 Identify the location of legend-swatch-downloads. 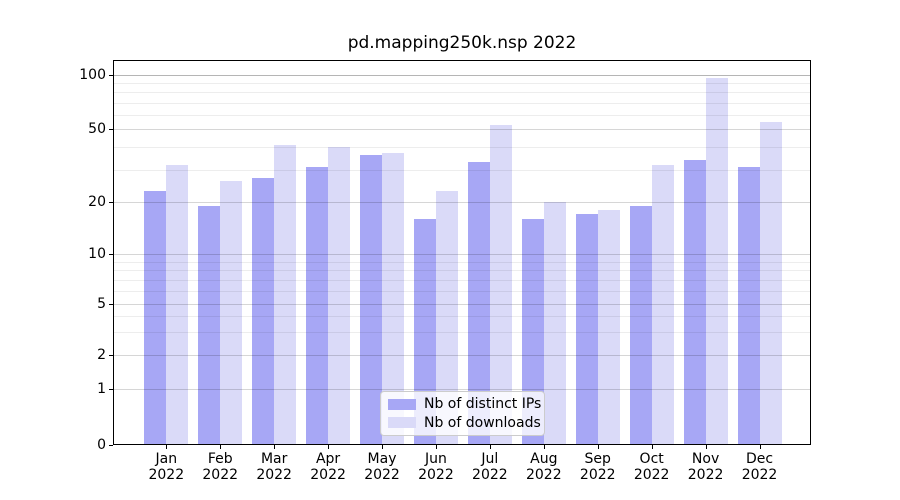
(402, 423).